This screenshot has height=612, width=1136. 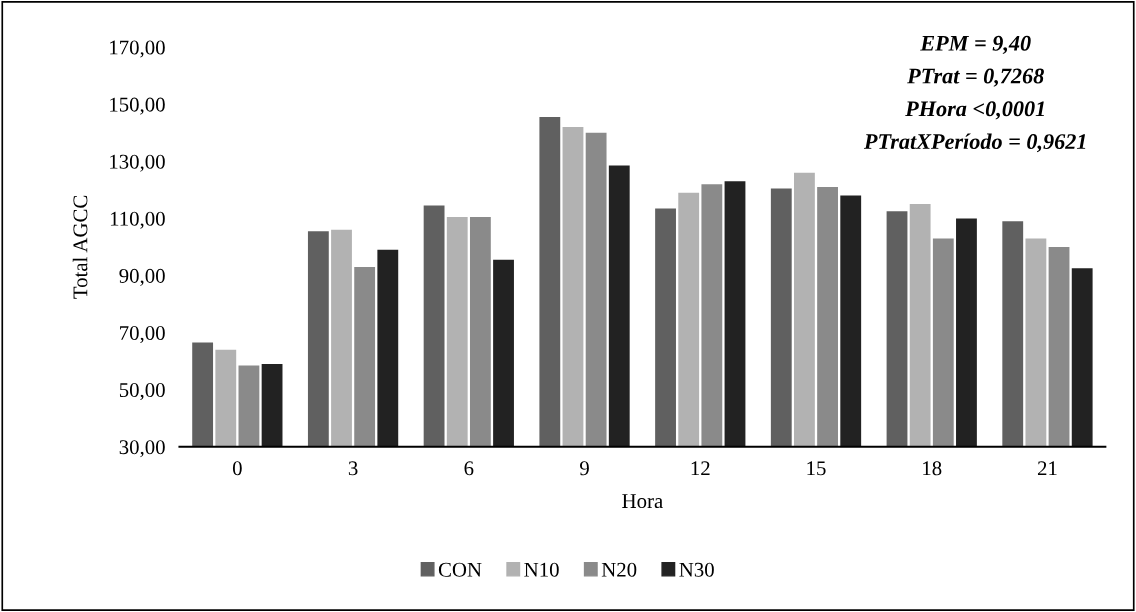 I want to click on x-tick-label: 12, so click(x=700, y=468).